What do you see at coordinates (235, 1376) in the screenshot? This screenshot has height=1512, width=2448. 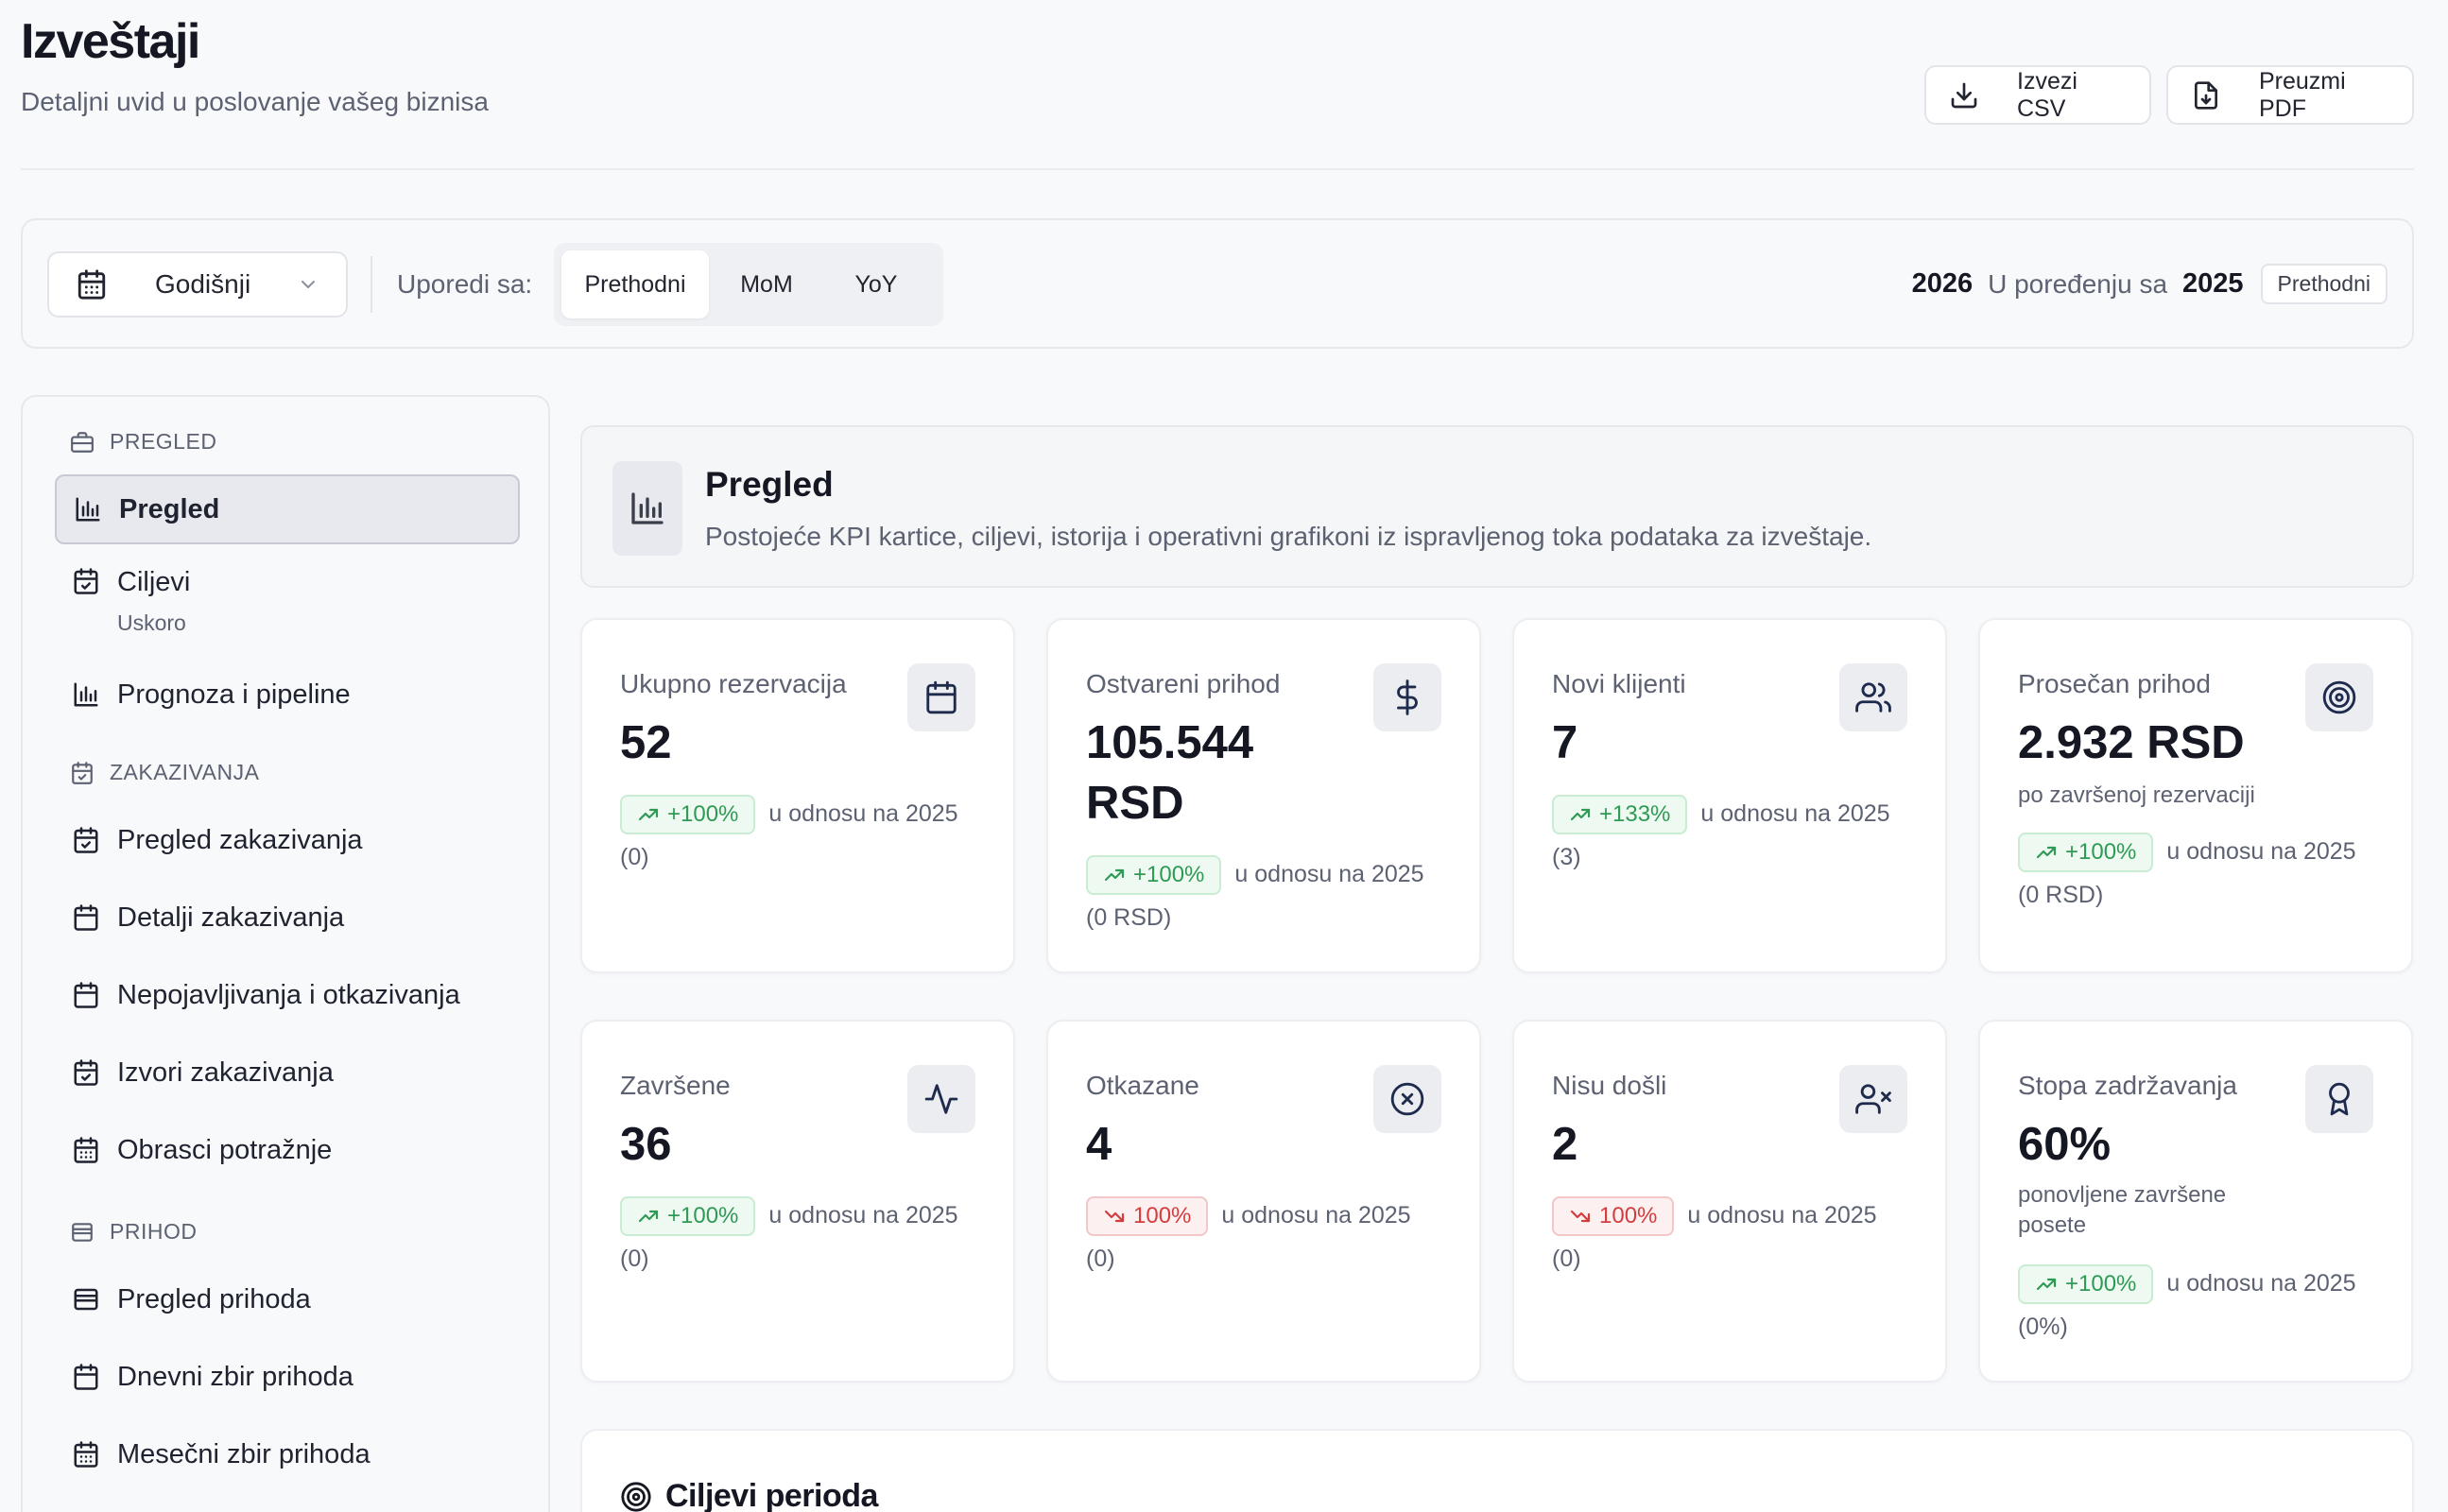 I see `sidebar-item-label: Dnevni zbir prihoda` at bounding box center [235, 1376].